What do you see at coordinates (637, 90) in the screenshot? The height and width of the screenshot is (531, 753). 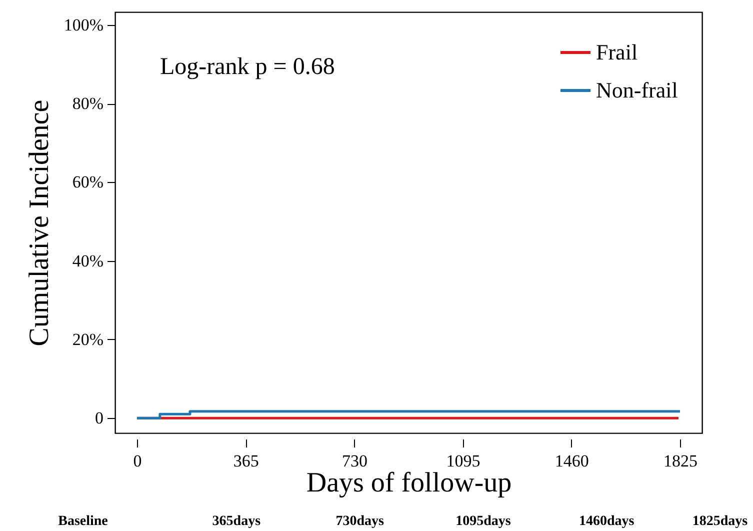 I see `legend-label: Non-frail` at bounding box center [637, 90].